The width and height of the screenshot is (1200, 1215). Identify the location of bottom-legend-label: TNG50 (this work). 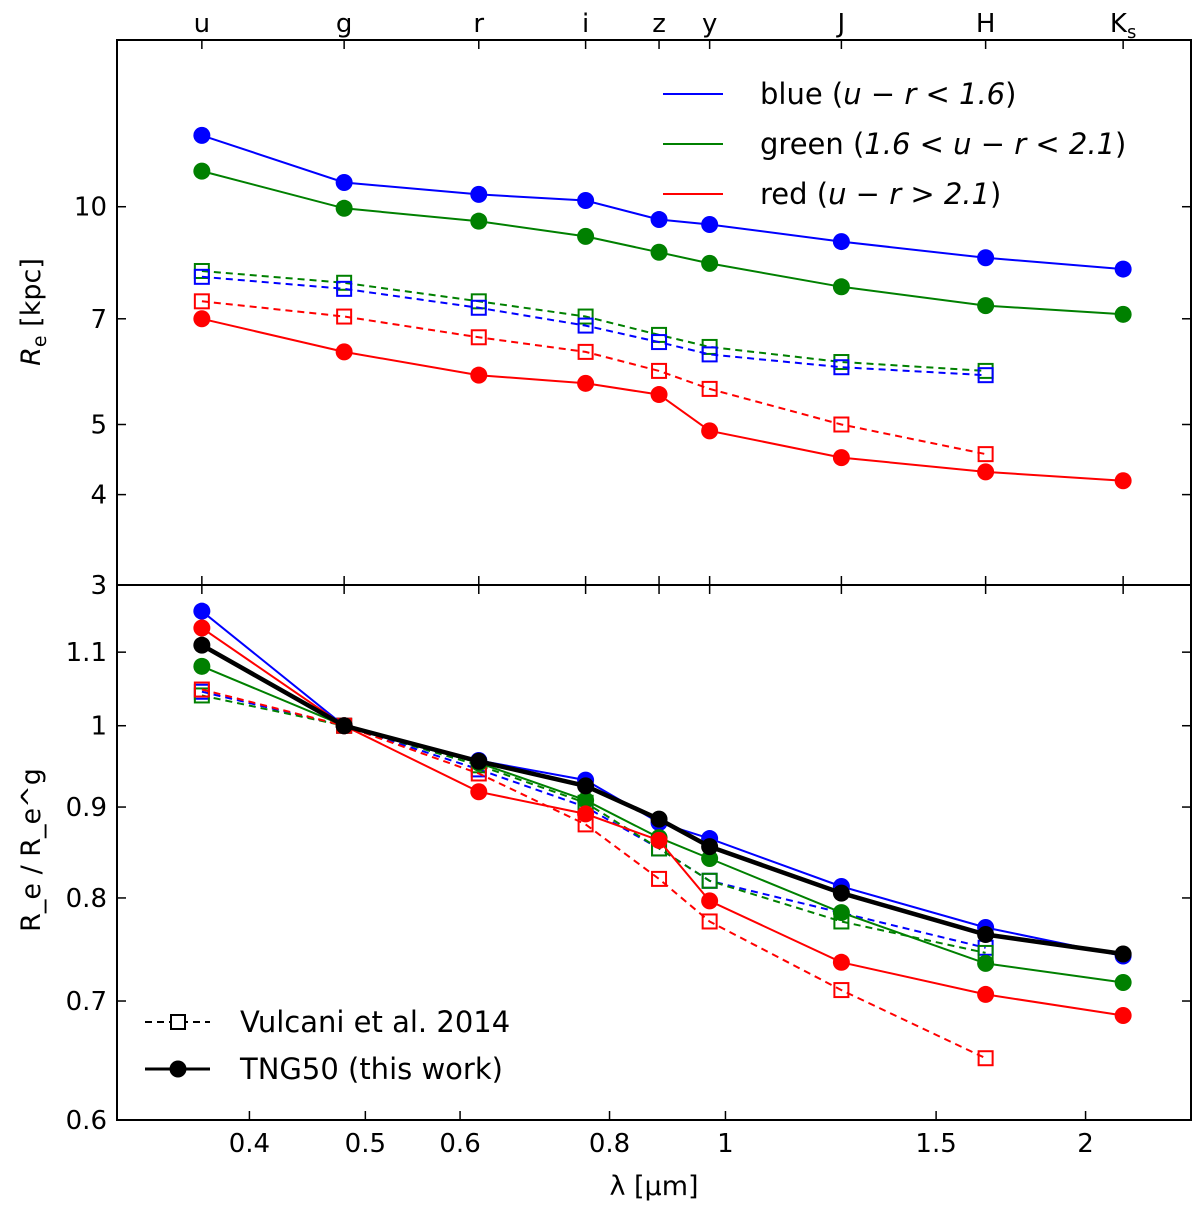
(371, 1069).